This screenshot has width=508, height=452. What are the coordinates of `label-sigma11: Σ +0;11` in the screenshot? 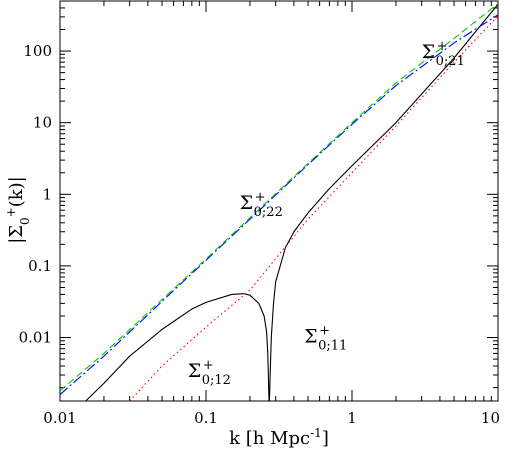 It's located at (325, 339).